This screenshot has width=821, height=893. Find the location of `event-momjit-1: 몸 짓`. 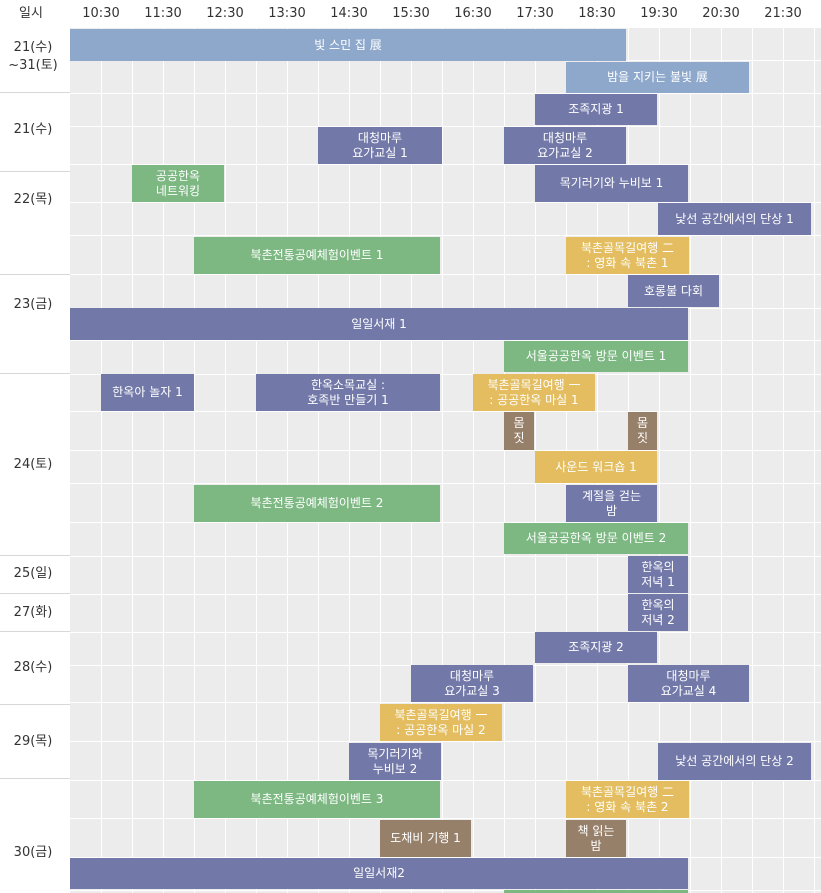

event-momjit-1: 몸 짓 is located at coordinates (519, 431).